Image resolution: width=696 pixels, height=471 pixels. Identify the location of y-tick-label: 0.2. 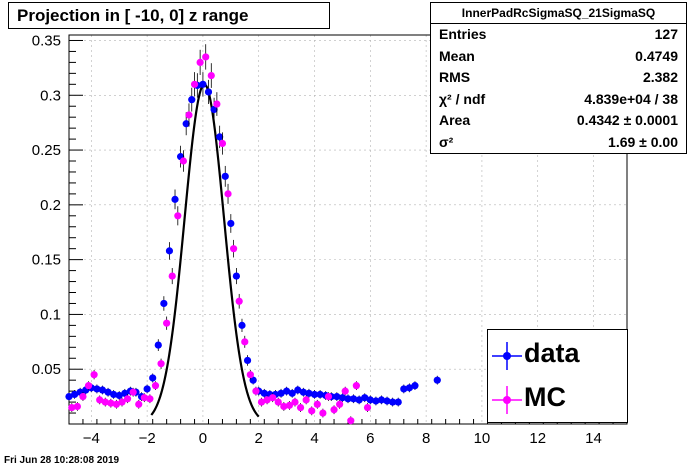
(50, 205).